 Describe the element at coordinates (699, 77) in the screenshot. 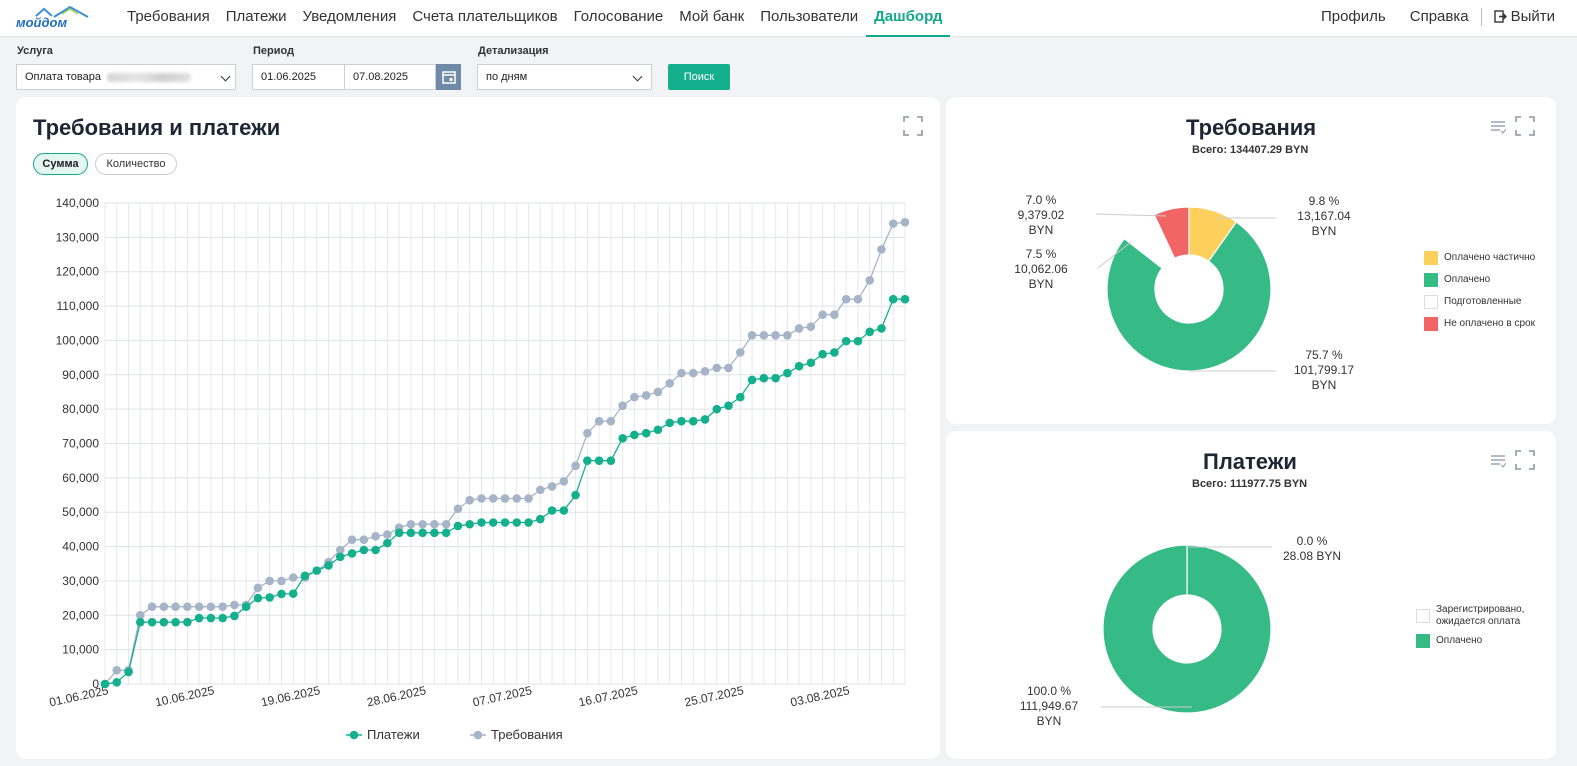

I see `search-button: Поиск` at that location.